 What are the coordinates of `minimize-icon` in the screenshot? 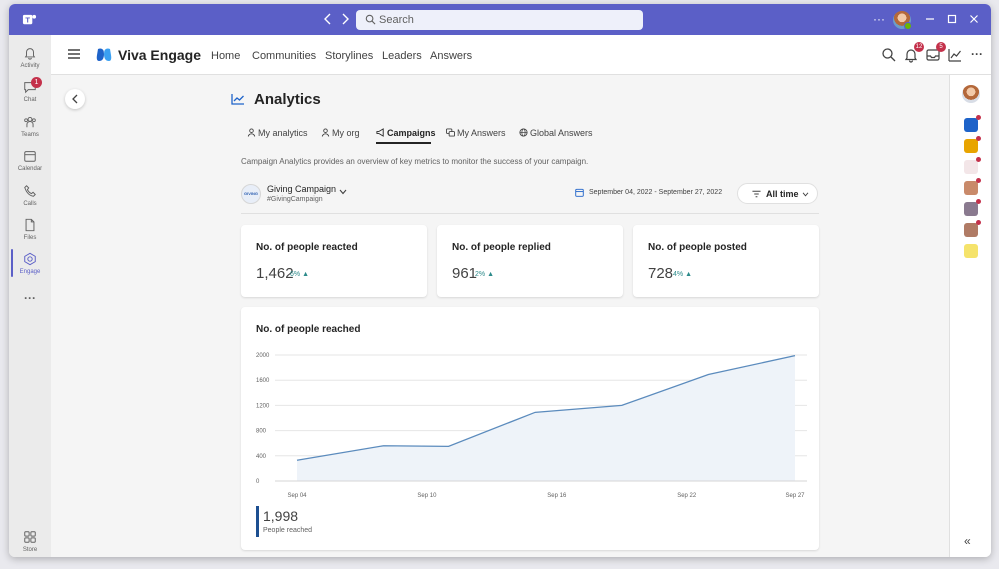 It's located at (930, 21).